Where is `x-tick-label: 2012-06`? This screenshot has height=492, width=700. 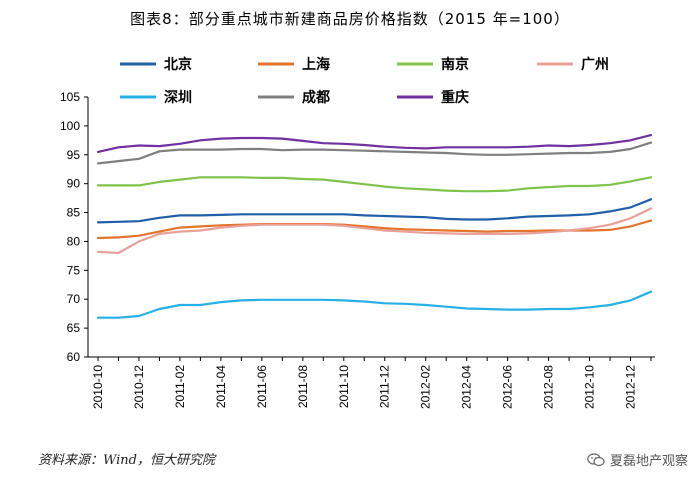 x-tick-label: 2012-06 is located at coordinates (508, 387).